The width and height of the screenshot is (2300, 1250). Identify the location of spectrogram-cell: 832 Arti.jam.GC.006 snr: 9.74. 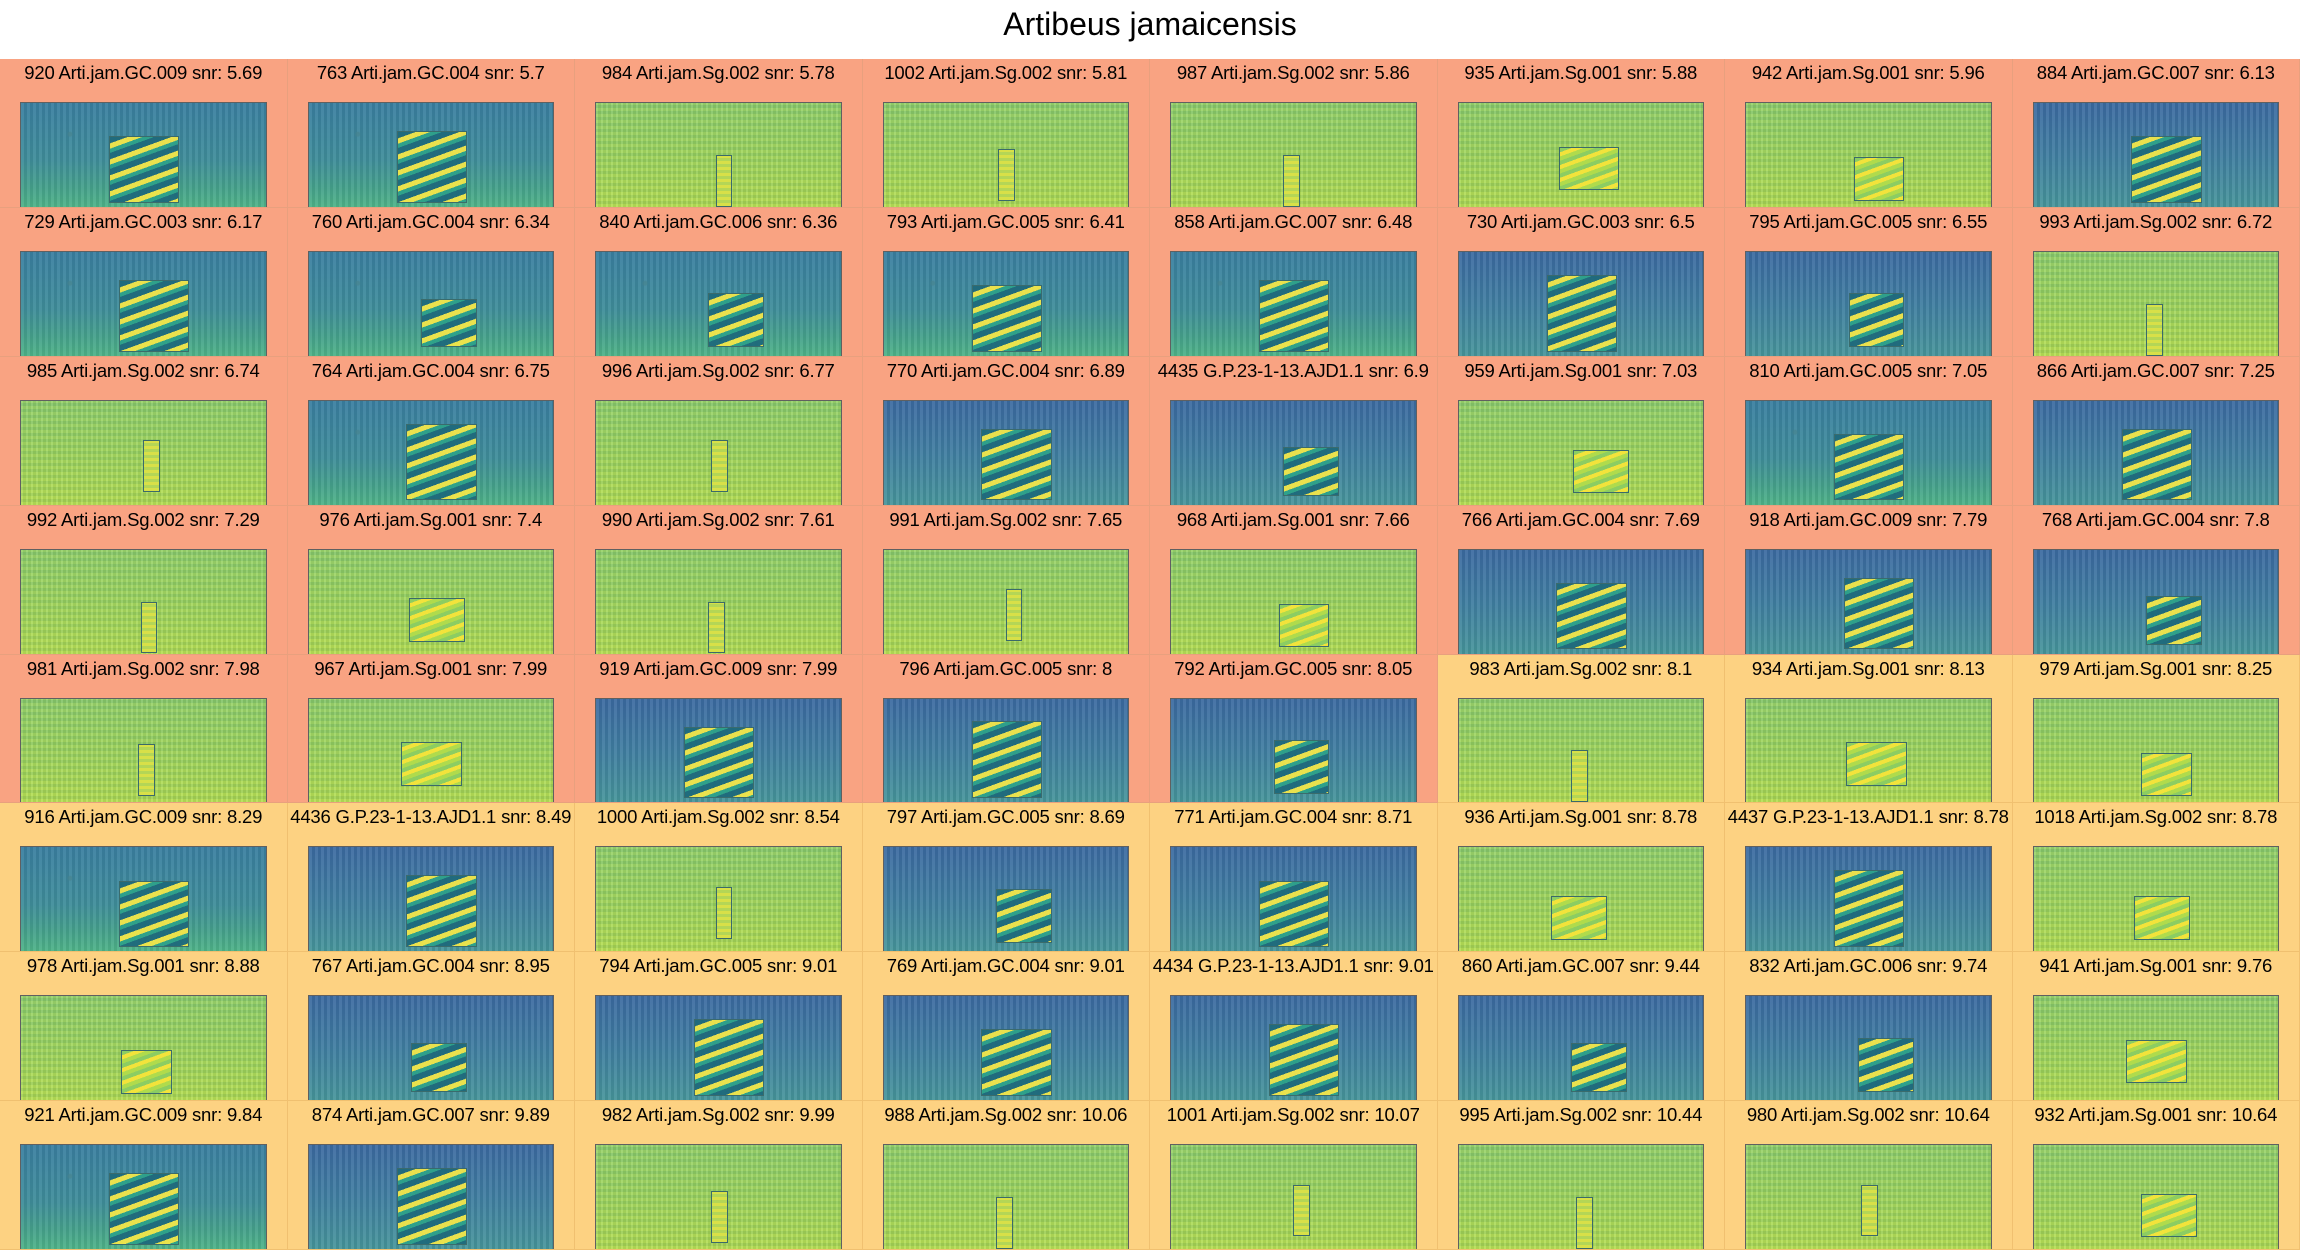
(1869, 1027).